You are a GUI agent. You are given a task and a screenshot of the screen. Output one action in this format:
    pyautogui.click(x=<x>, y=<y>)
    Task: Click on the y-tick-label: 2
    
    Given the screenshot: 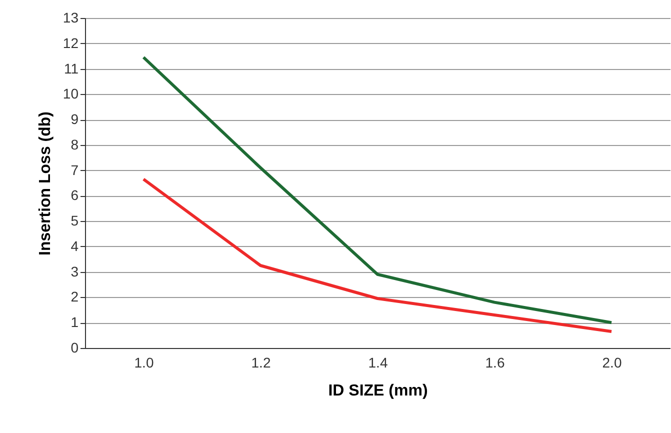 What is the action you would take?
    pyautogui.click(x=74, y=296)
    